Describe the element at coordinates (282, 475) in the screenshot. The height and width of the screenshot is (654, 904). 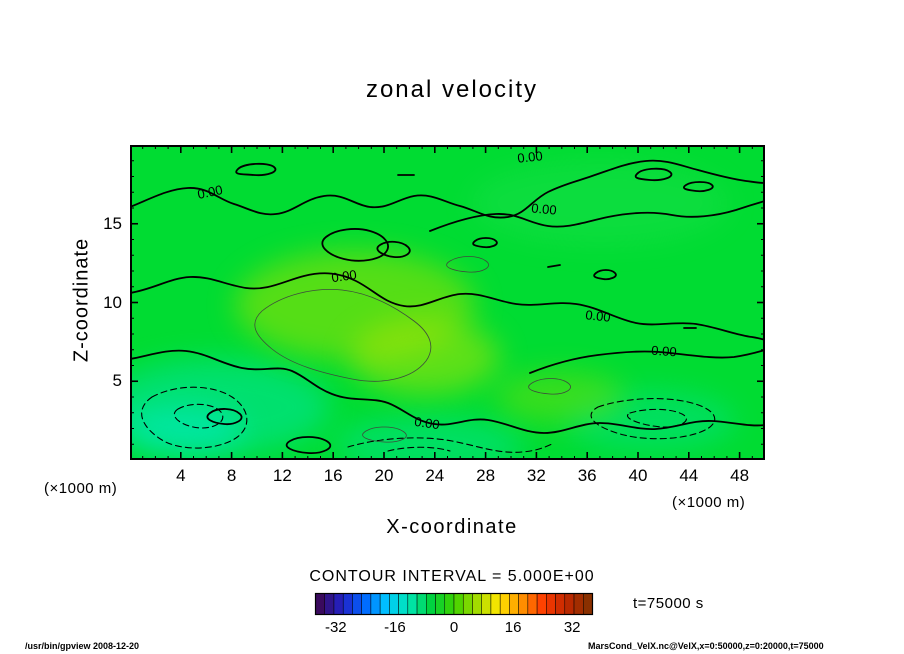
I see `x-tick-label: 12` at that location.